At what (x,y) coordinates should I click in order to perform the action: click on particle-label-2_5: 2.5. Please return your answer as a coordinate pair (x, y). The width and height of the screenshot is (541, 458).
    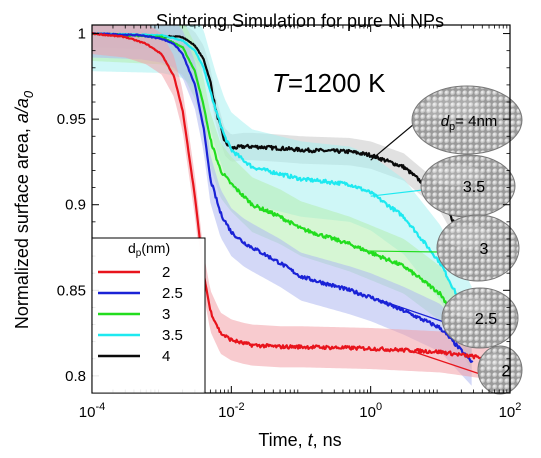
    Looking at the image, I should click on (486, 319).